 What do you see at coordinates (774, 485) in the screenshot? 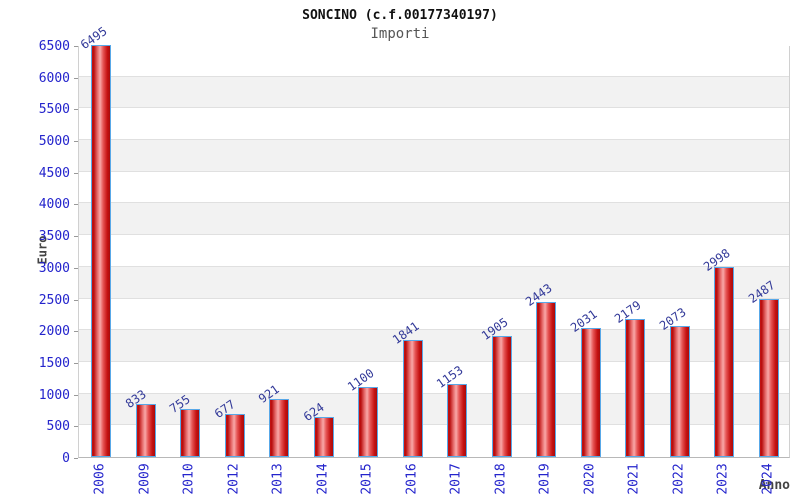
I see `x-axis-title: Anno` at bounding box center [774, 485].